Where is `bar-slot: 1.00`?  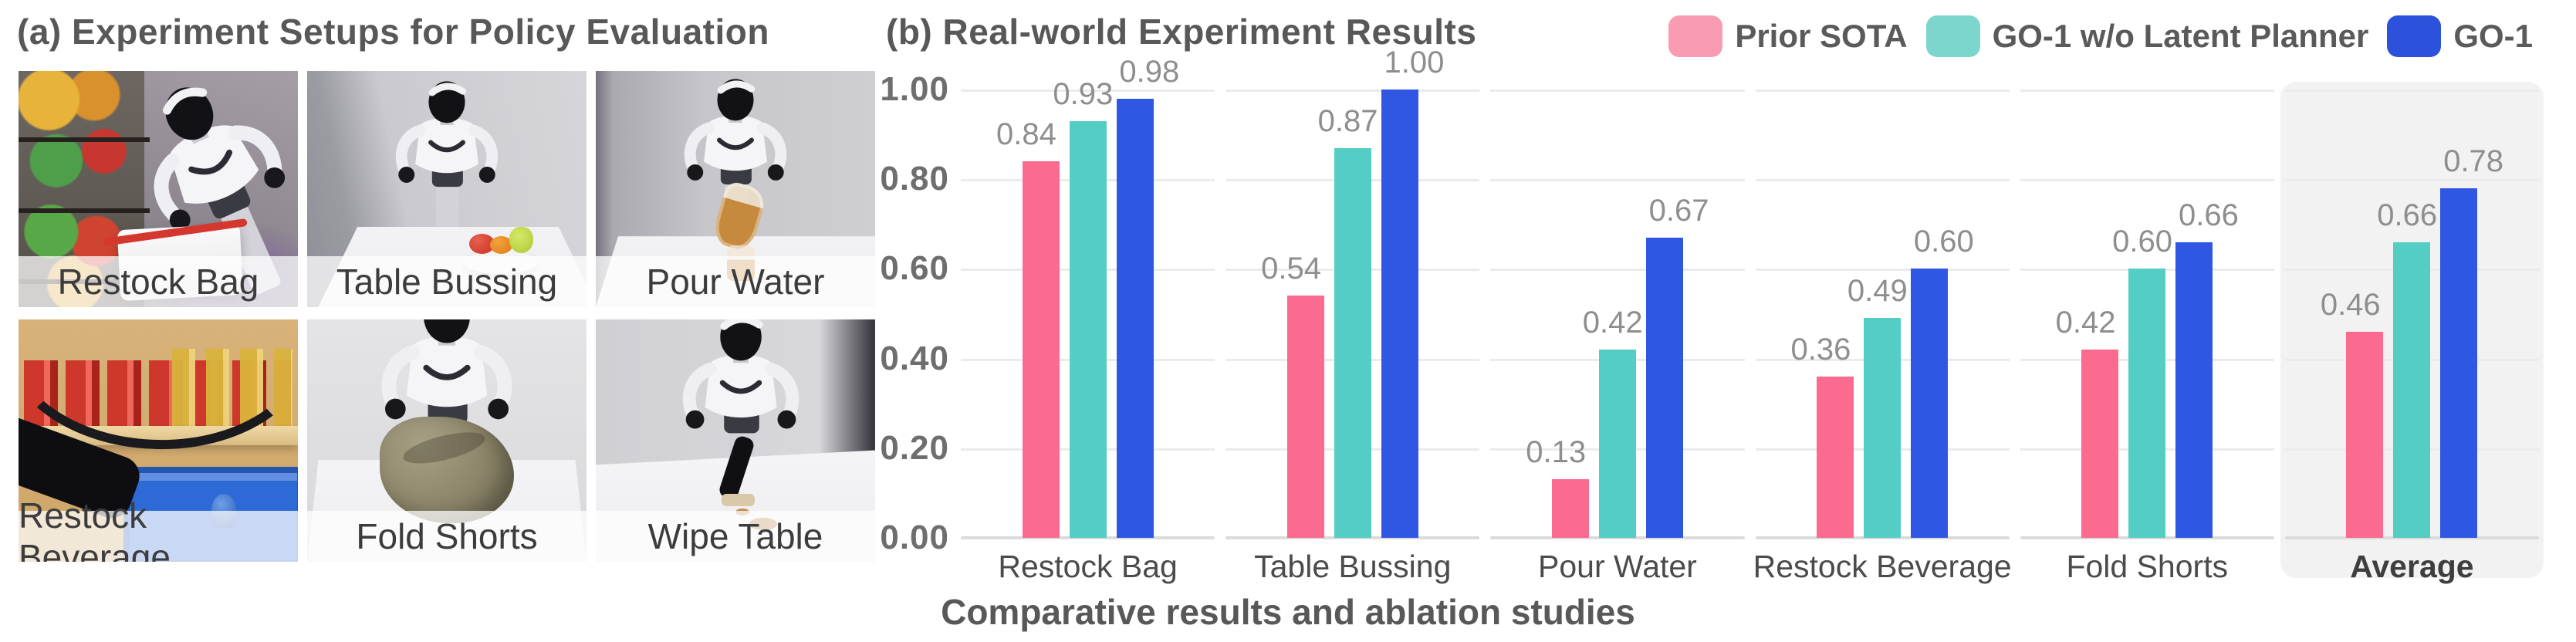
bar-slot: 1.00 is located at coordinates (1412, 292).